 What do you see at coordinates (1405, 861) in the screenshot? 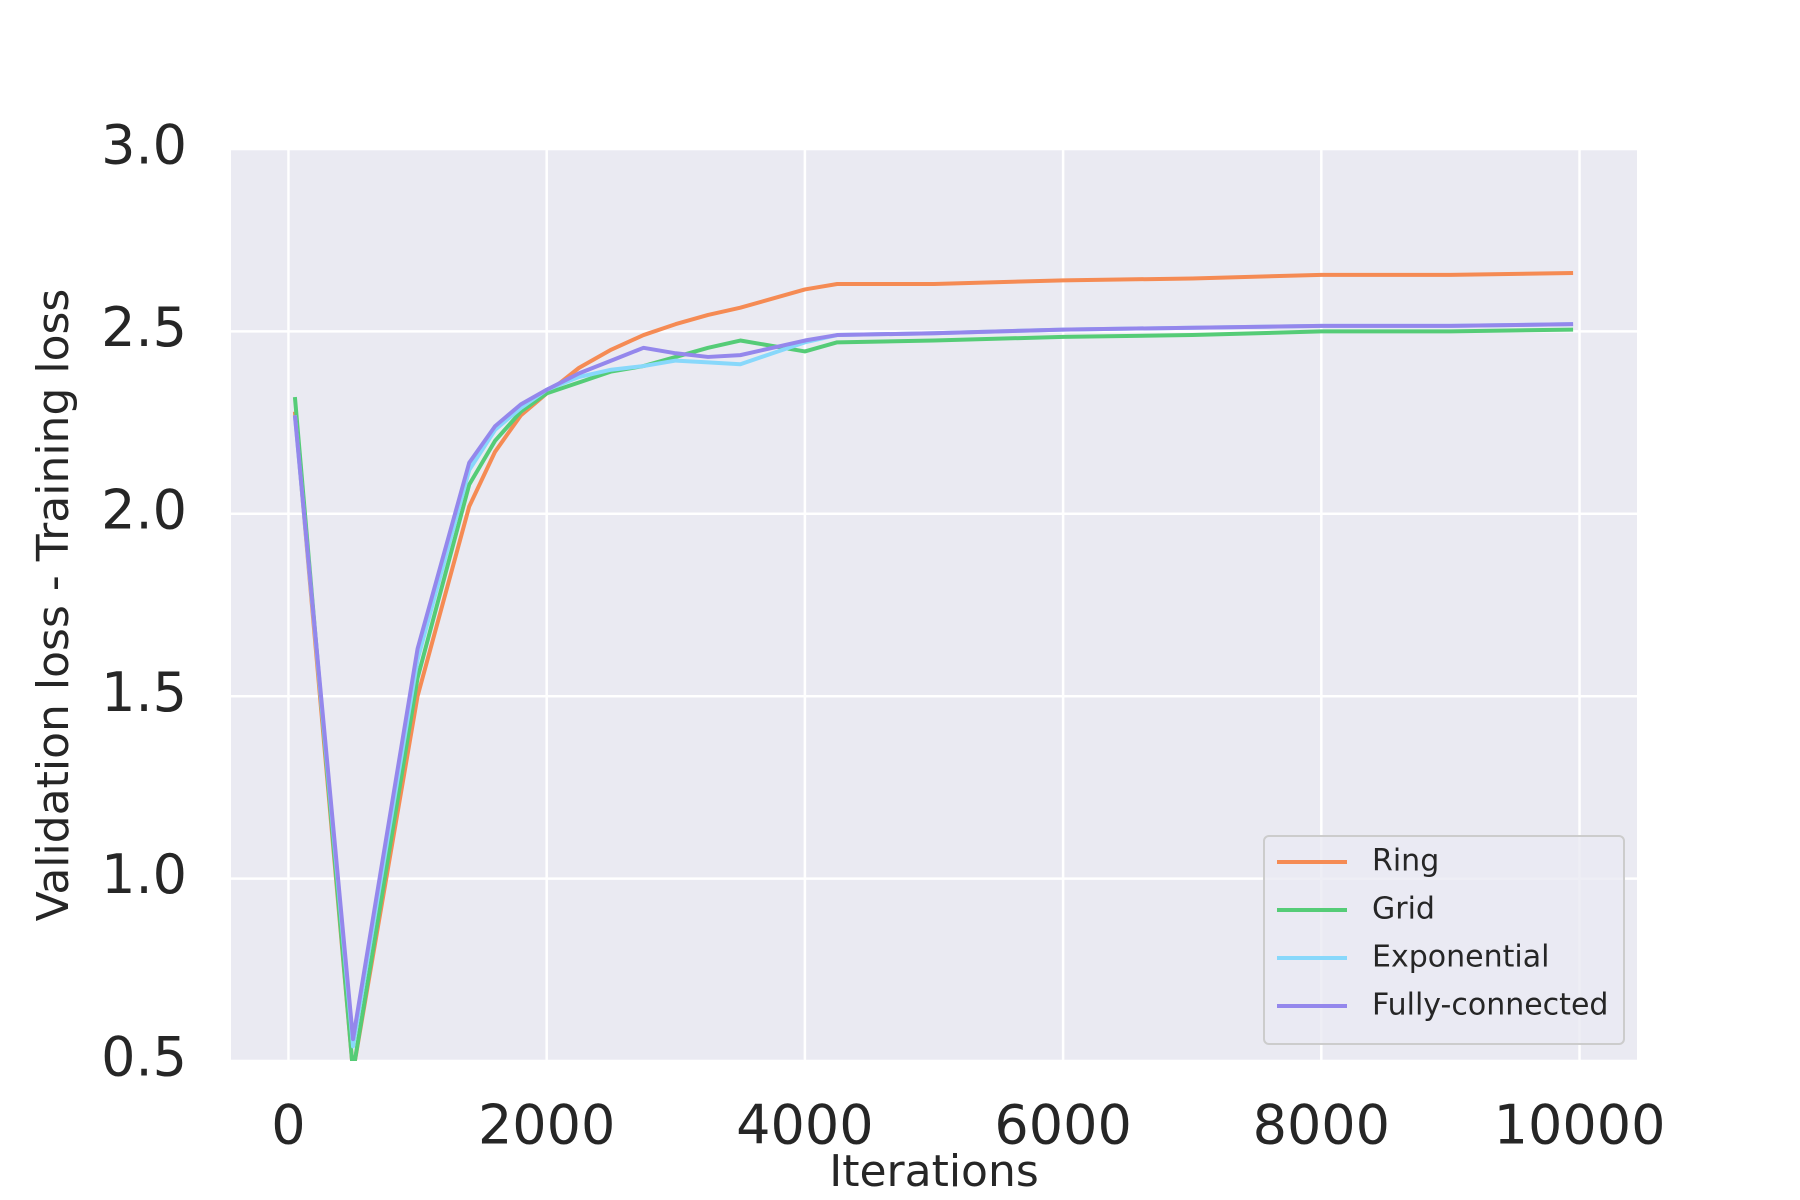
I see `legend-label: Ring` at bounding box center [1405, 861].